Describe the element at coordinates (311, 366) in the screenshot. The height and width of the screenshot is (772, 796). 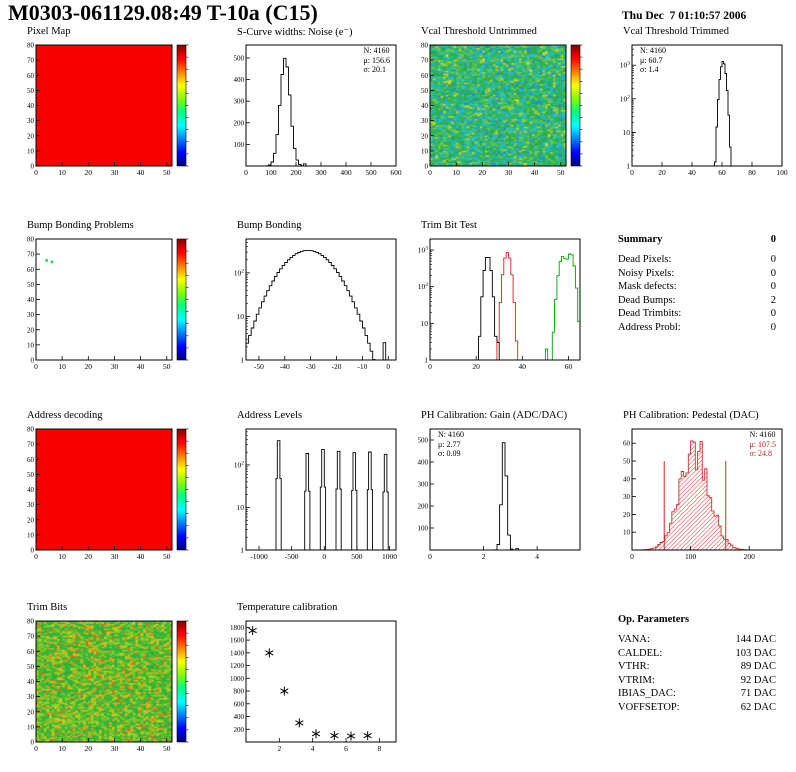
I see `svg-text: -30` at that location.